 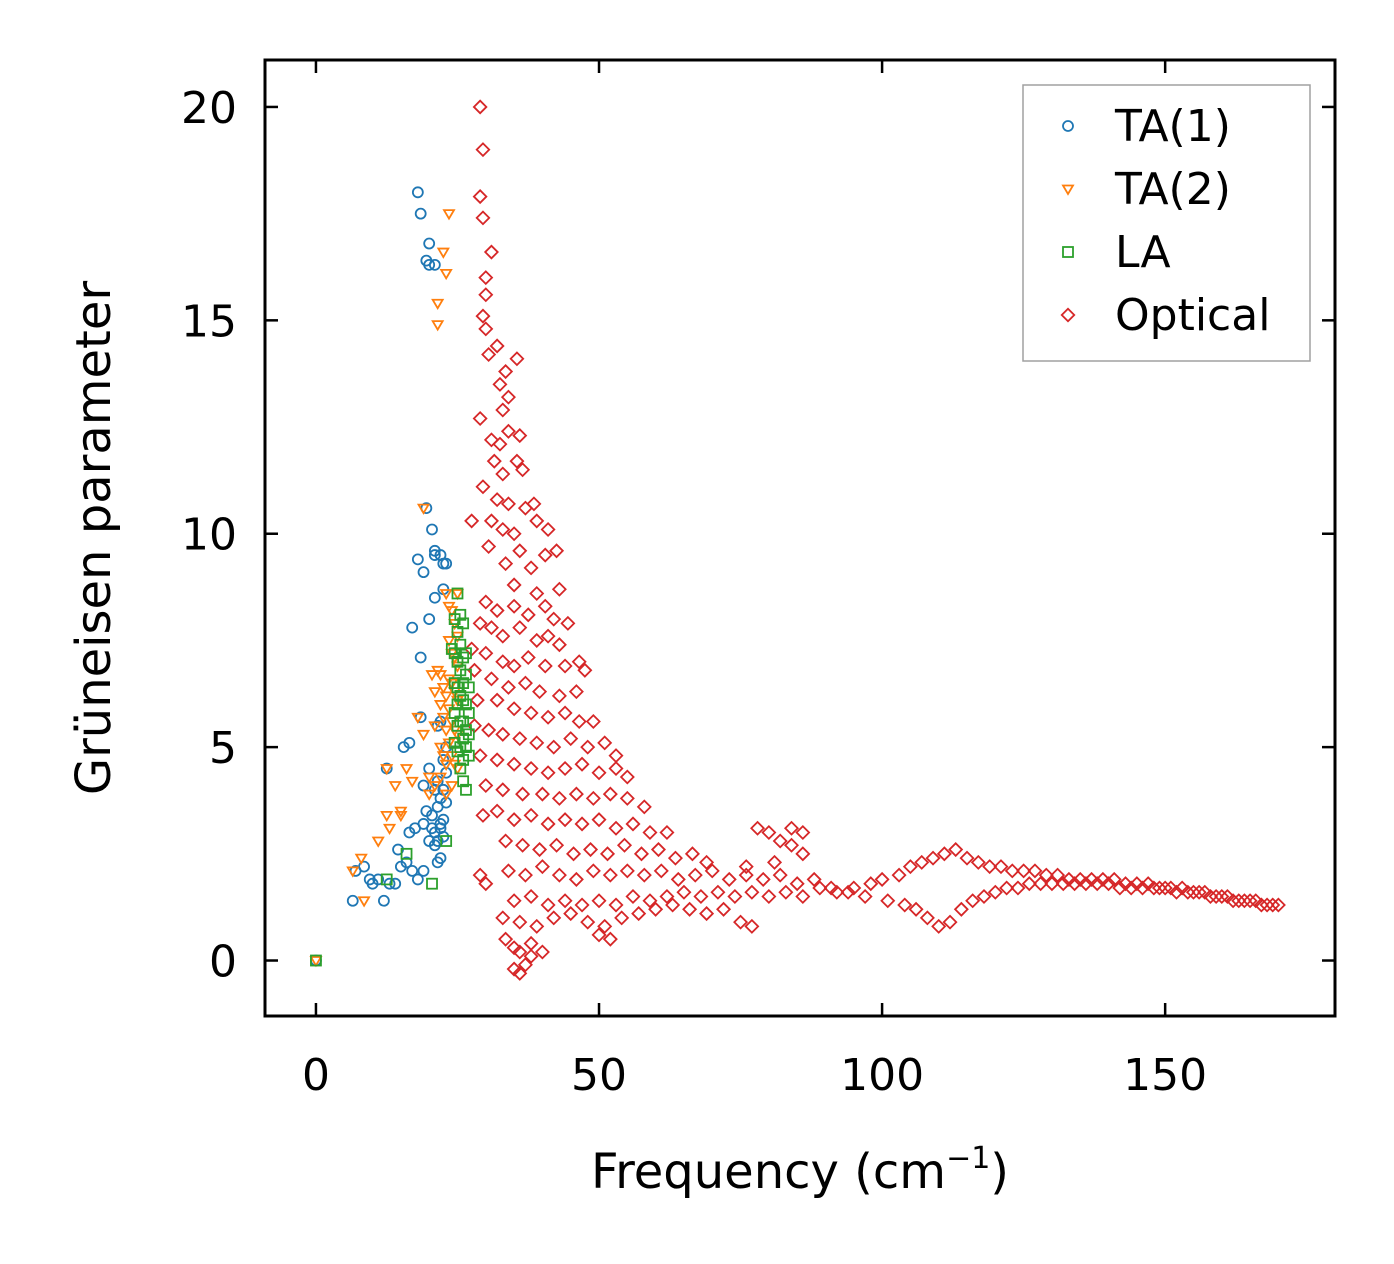 What do you see at coordinates (209, 108) in the screenshot?
I see `y-tick-label: 20` at bounding box center [209, 108].